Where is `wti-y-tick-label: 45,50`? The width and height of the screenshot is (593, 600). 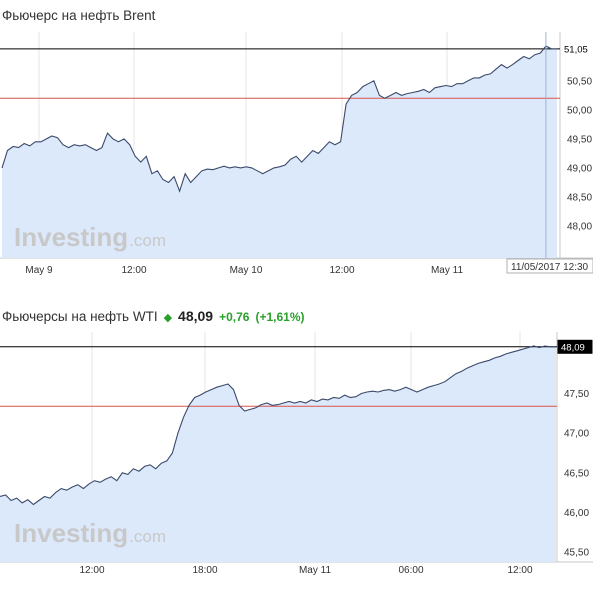 wti-y-tick-label: 45,50 is located at coordinates (576, 553).